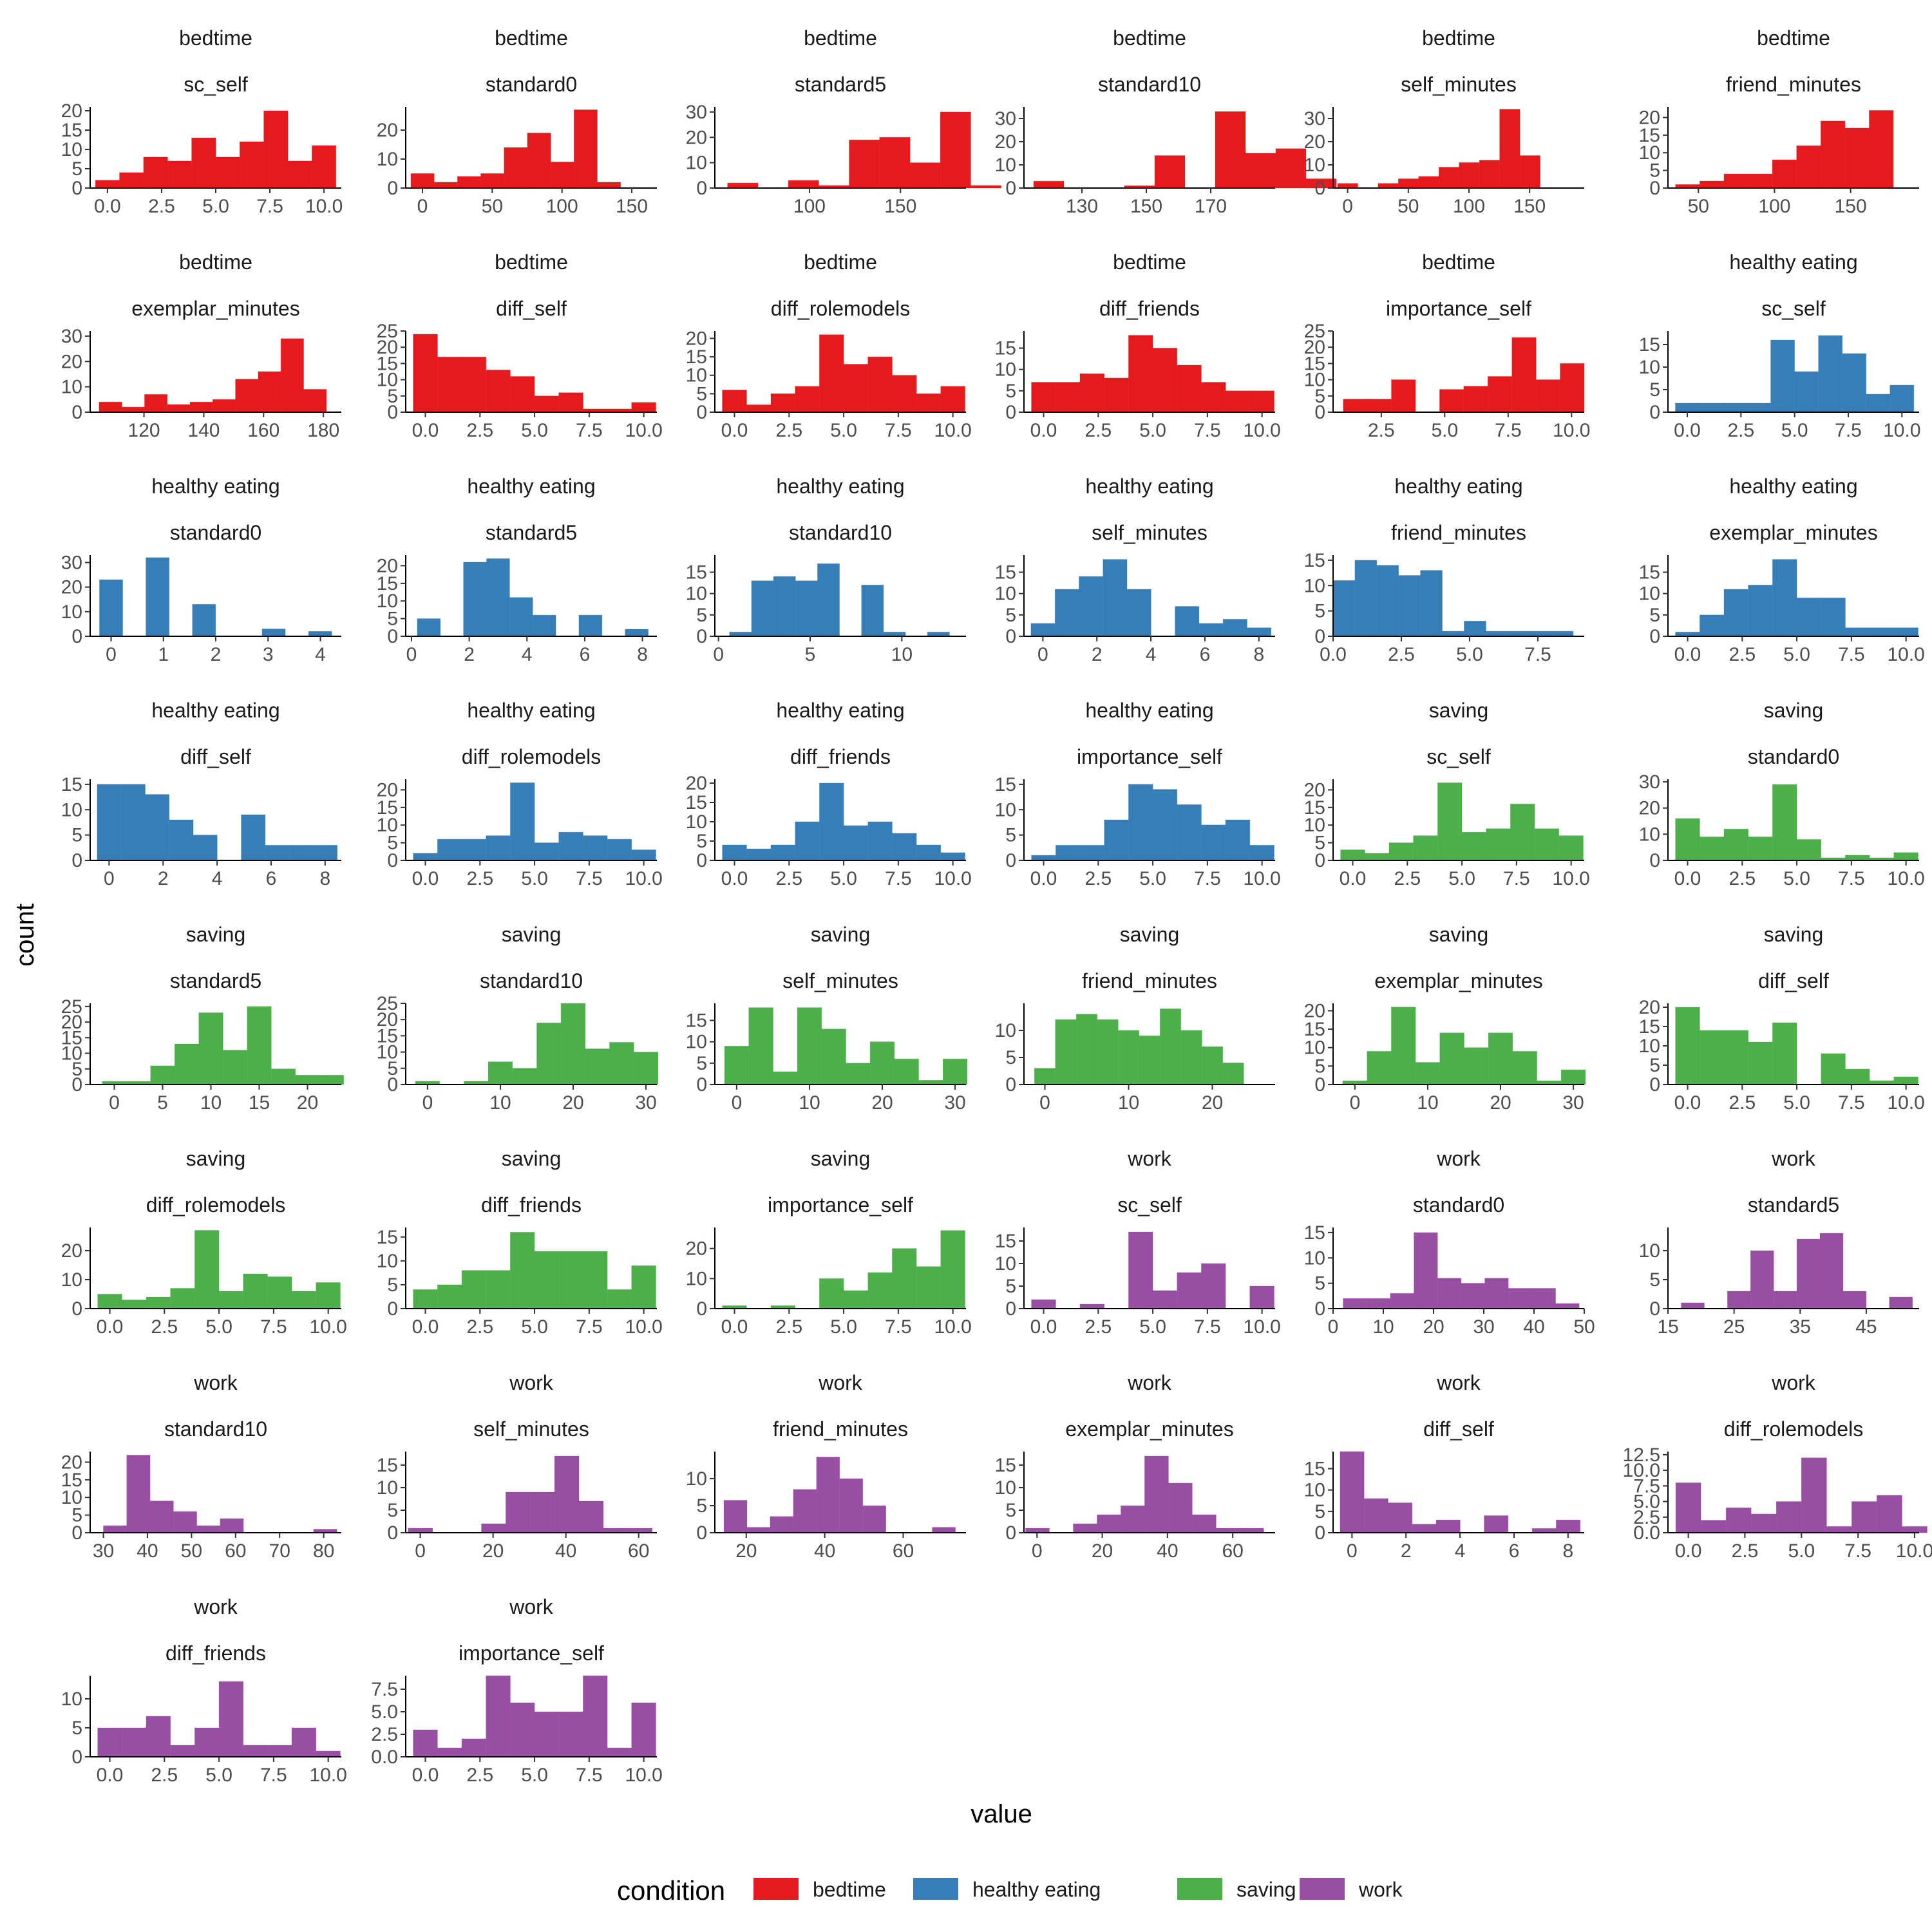 This screenshot has width=1932, height=1932. What do you see at coordinates (1642, 1455) in the screenshot?
I see `y-tick-label: 12.5` at bounding box center [1642, 1455].